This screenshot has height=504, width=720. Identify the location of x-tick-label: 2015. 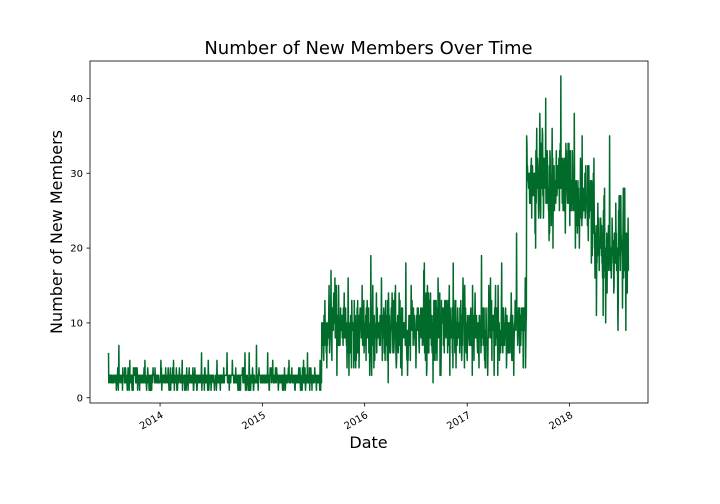
(254, 421).